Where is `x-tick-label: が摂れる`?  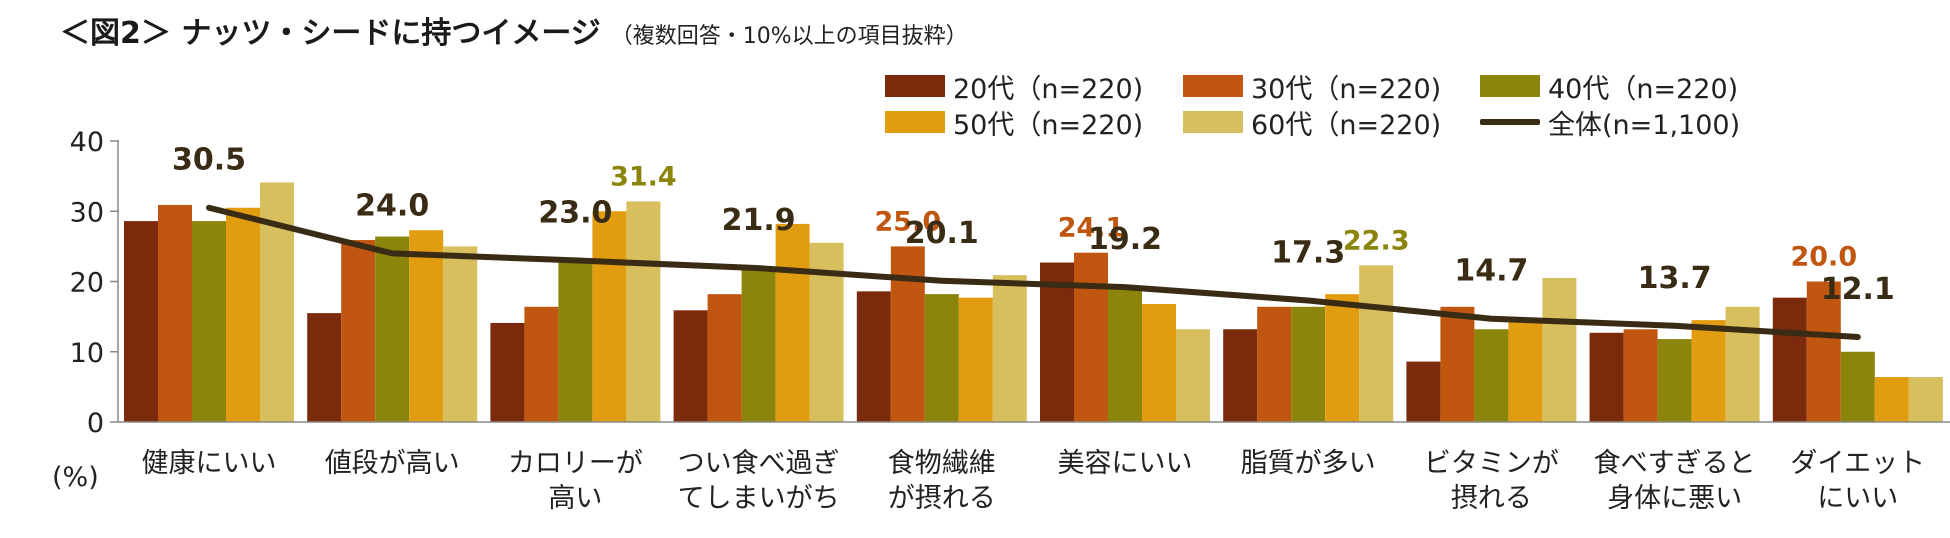 x-tick-label: が摂れる is located at coordinates (942, 498).